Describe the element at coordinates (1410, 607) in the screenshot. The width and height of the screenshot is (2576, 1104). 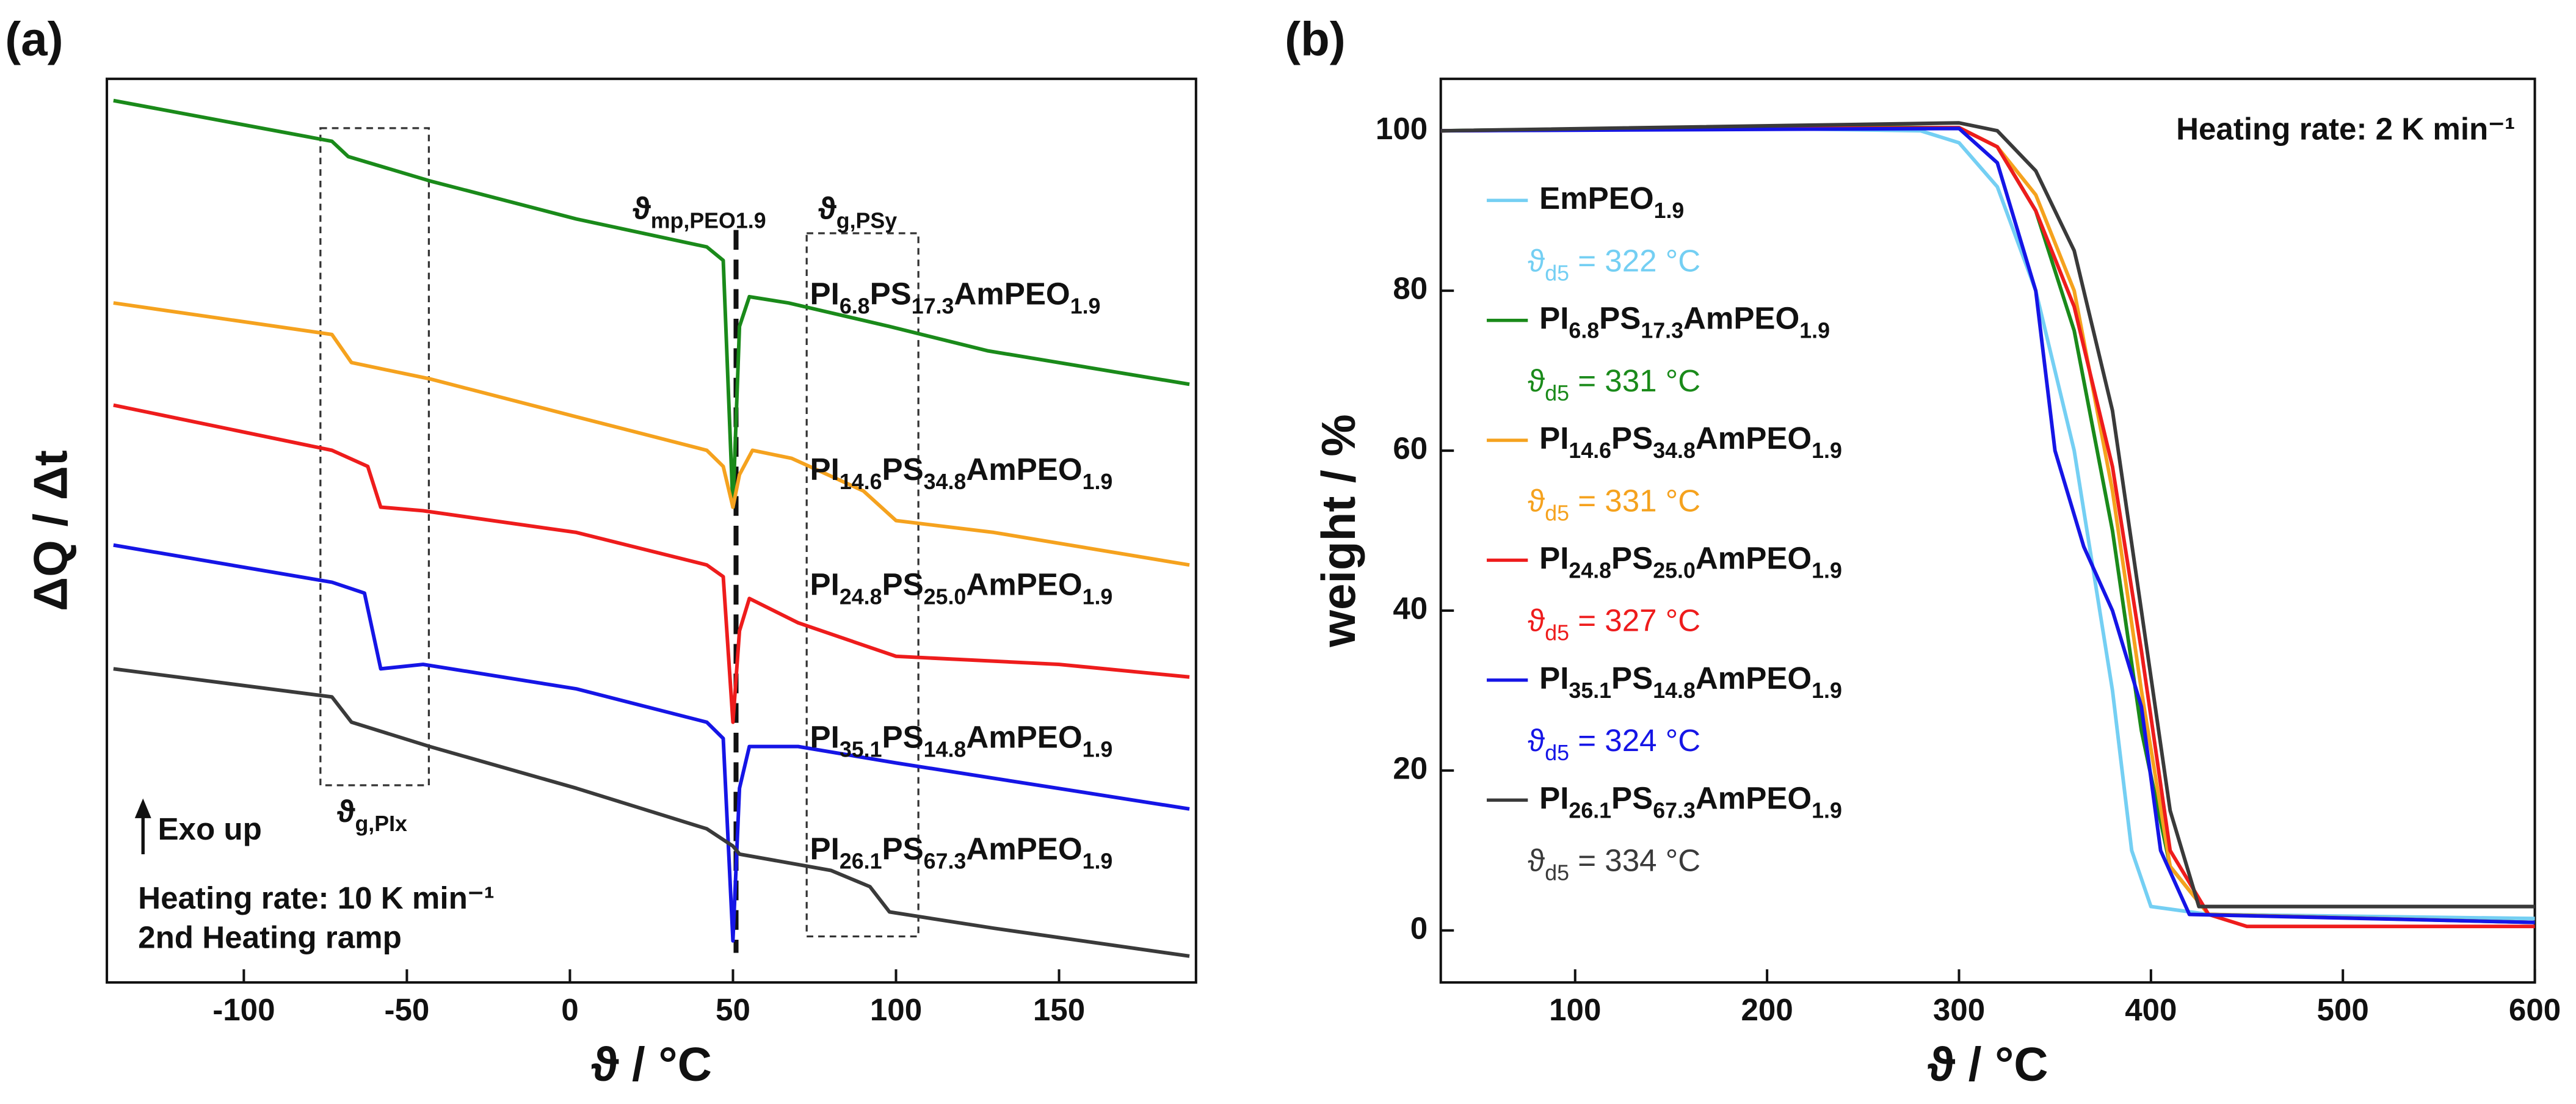
I see `y-tick-label: 40` at that location.